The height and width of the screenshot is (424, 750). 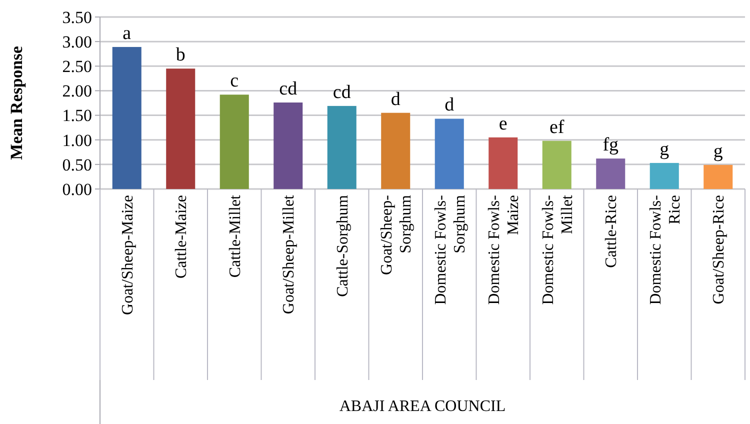 I want to click on x-tick-label: Domestic Fowls-Rice, so click(x=665, y=250).